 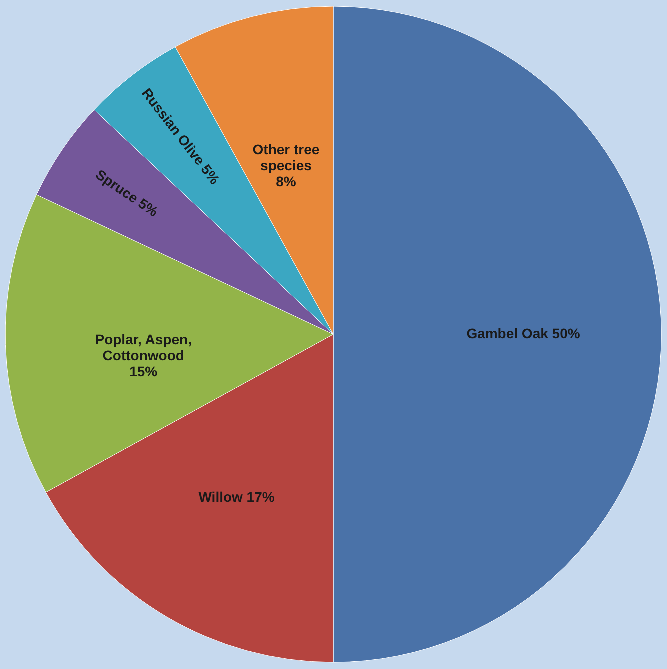 I want to click on data-label: 15%, so click(x=144, y=371).